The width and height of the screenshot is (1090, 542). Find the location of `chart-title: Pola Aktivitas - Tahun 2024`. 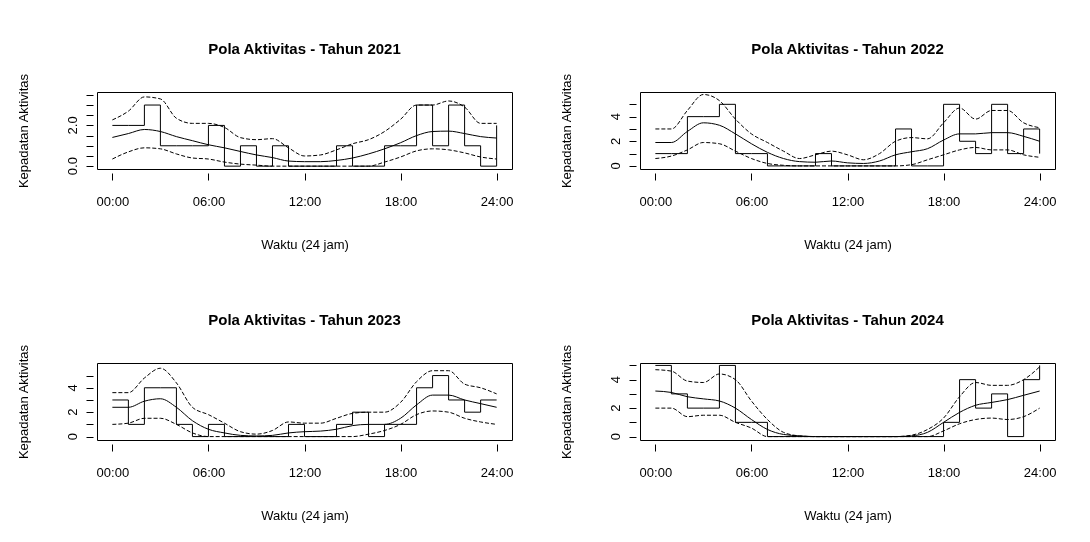

chart-title: Pola Aktivitas - Tahun 2024 is located at coordinates (848, 320).